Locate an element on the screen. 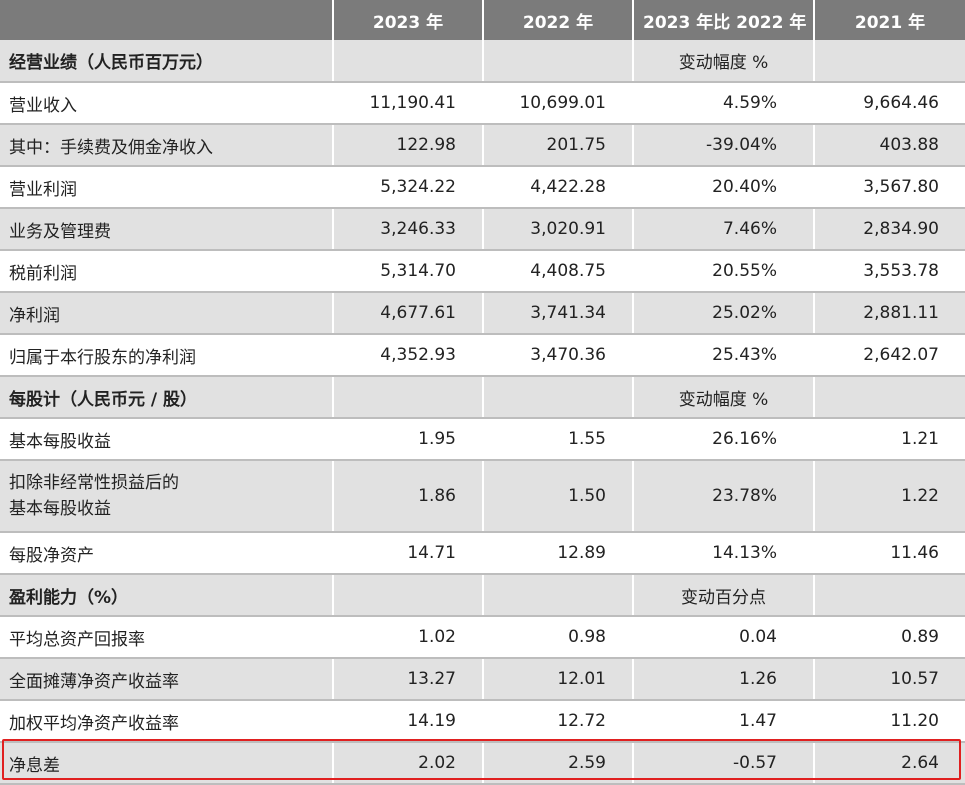 This screenshot has height=785, width=965. value-change: 20.55% is located at coordinates (724, 271).